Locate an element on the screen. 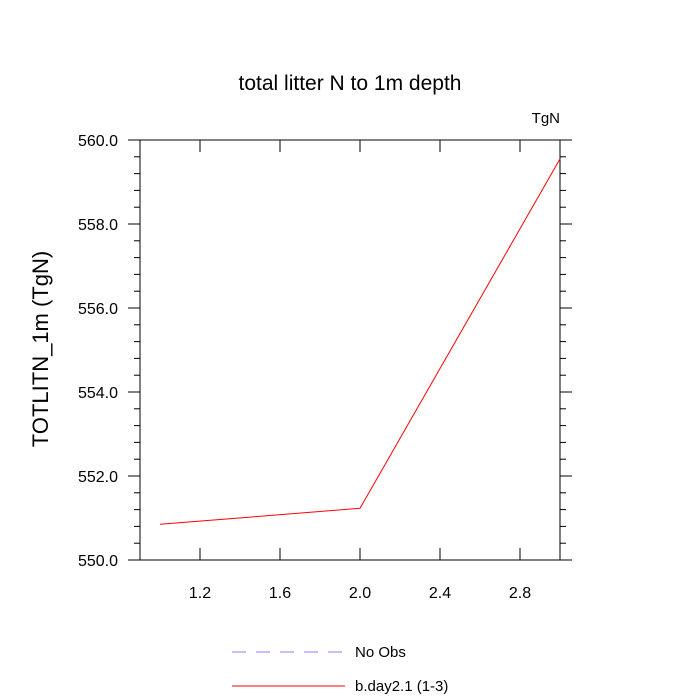 This screenshot has width=700, height=700. x-tick-label: 1.6 is located at coordinates (280, 593).